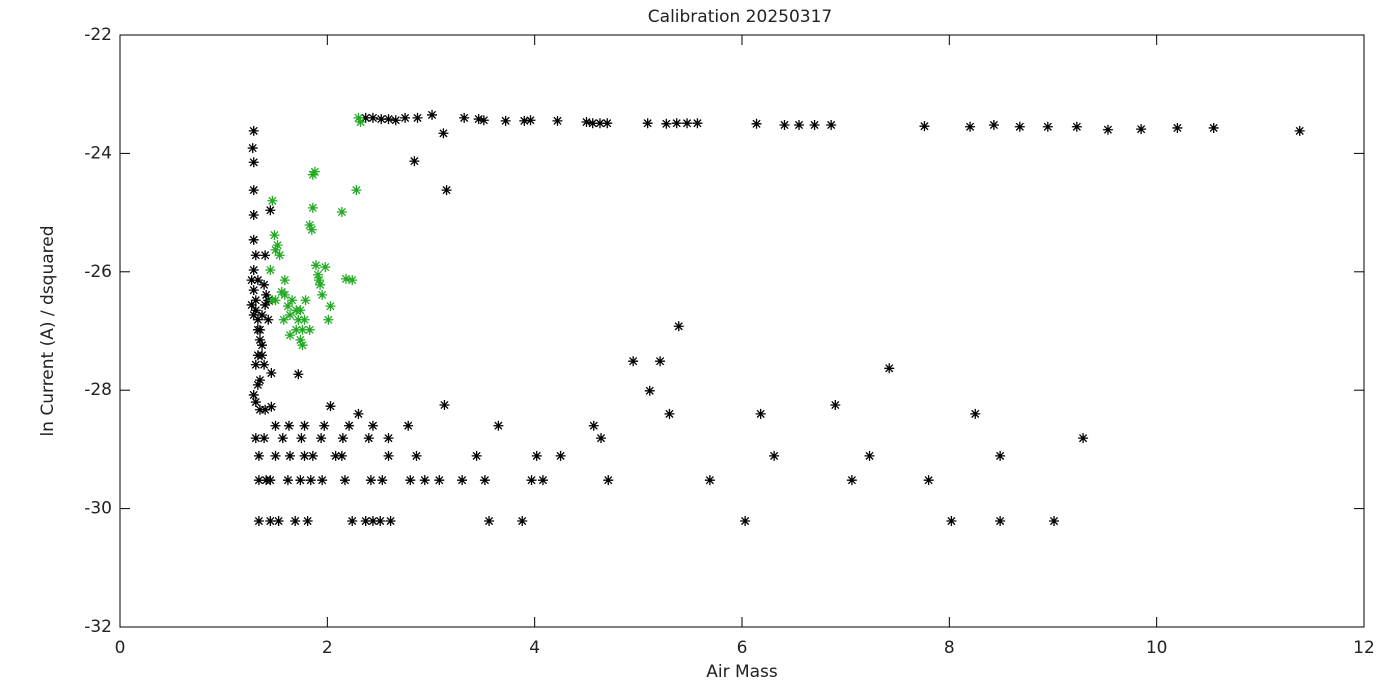 The width and height of the screenshot is (1400, 700). I want to click on y-tick-label: -30, so click(98, 509).